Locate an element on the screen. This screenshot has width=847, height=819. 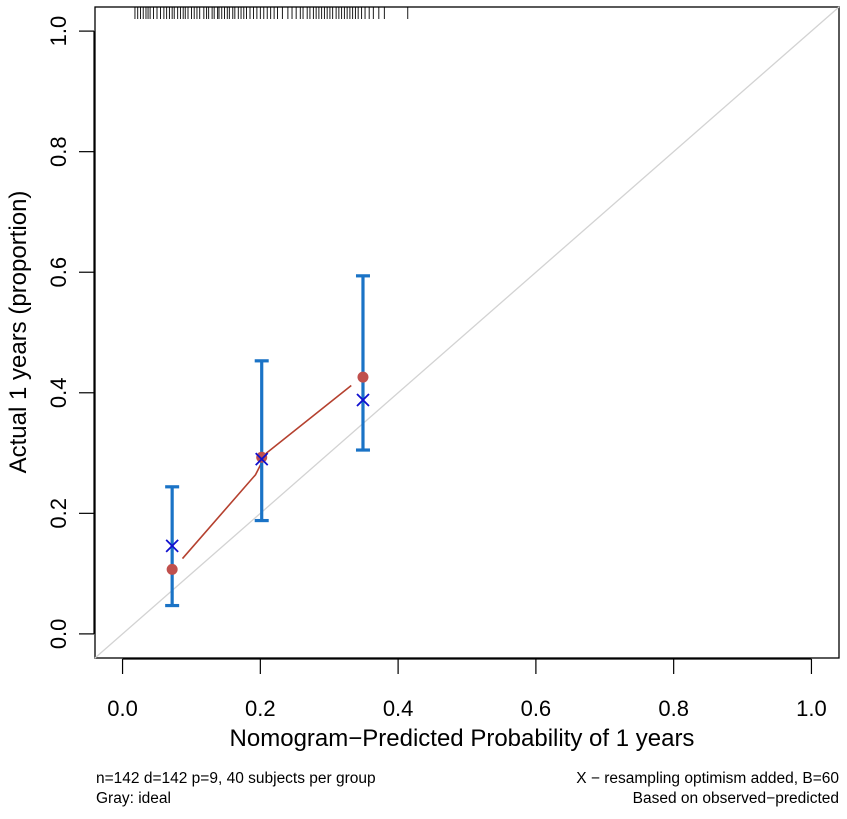
x-tick-label: 0.0 is located at coordinates (122, 708).